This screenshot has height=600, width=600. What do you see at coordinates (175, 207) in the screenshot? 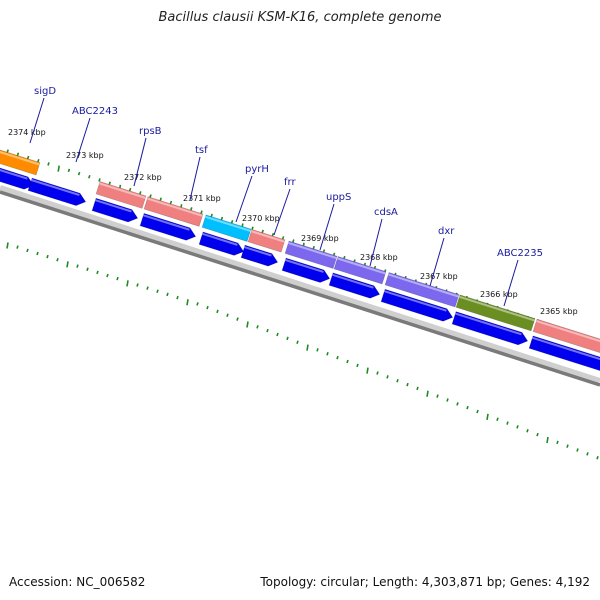
I see `cog-feature-rpsB-highlight` at bounding box center [175, 207].